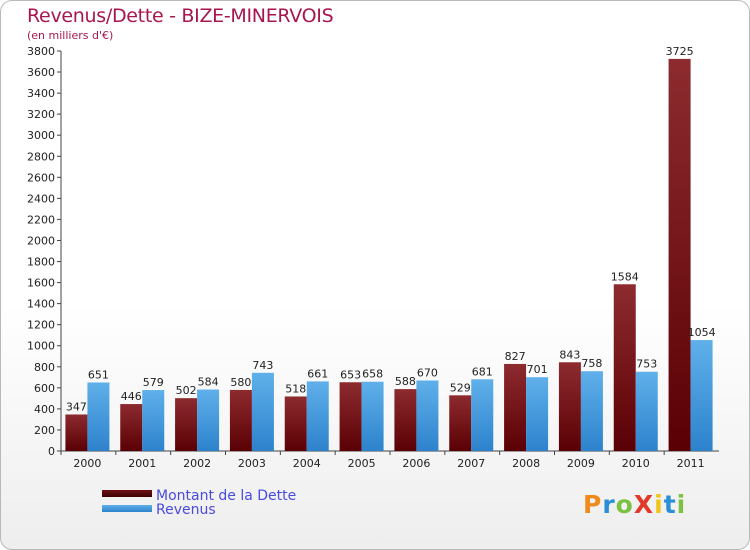 Image resolution: width=750 pixels, height=550 pixels. What do you see at coordinates (482, 371) in the screenshot?
I see `data-label-revenue-2007: 681` at bounding box center [482, 371].